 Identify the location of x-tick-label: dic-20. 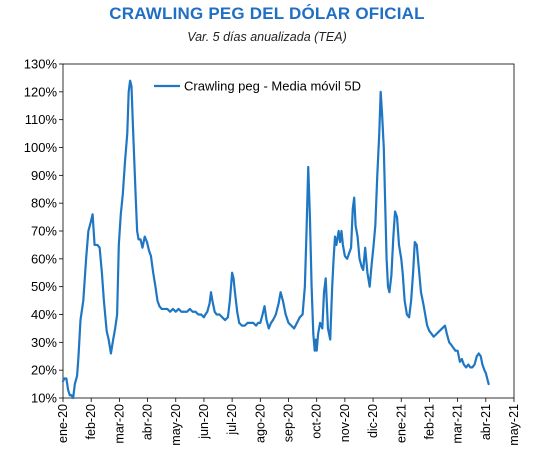
(373, 421).